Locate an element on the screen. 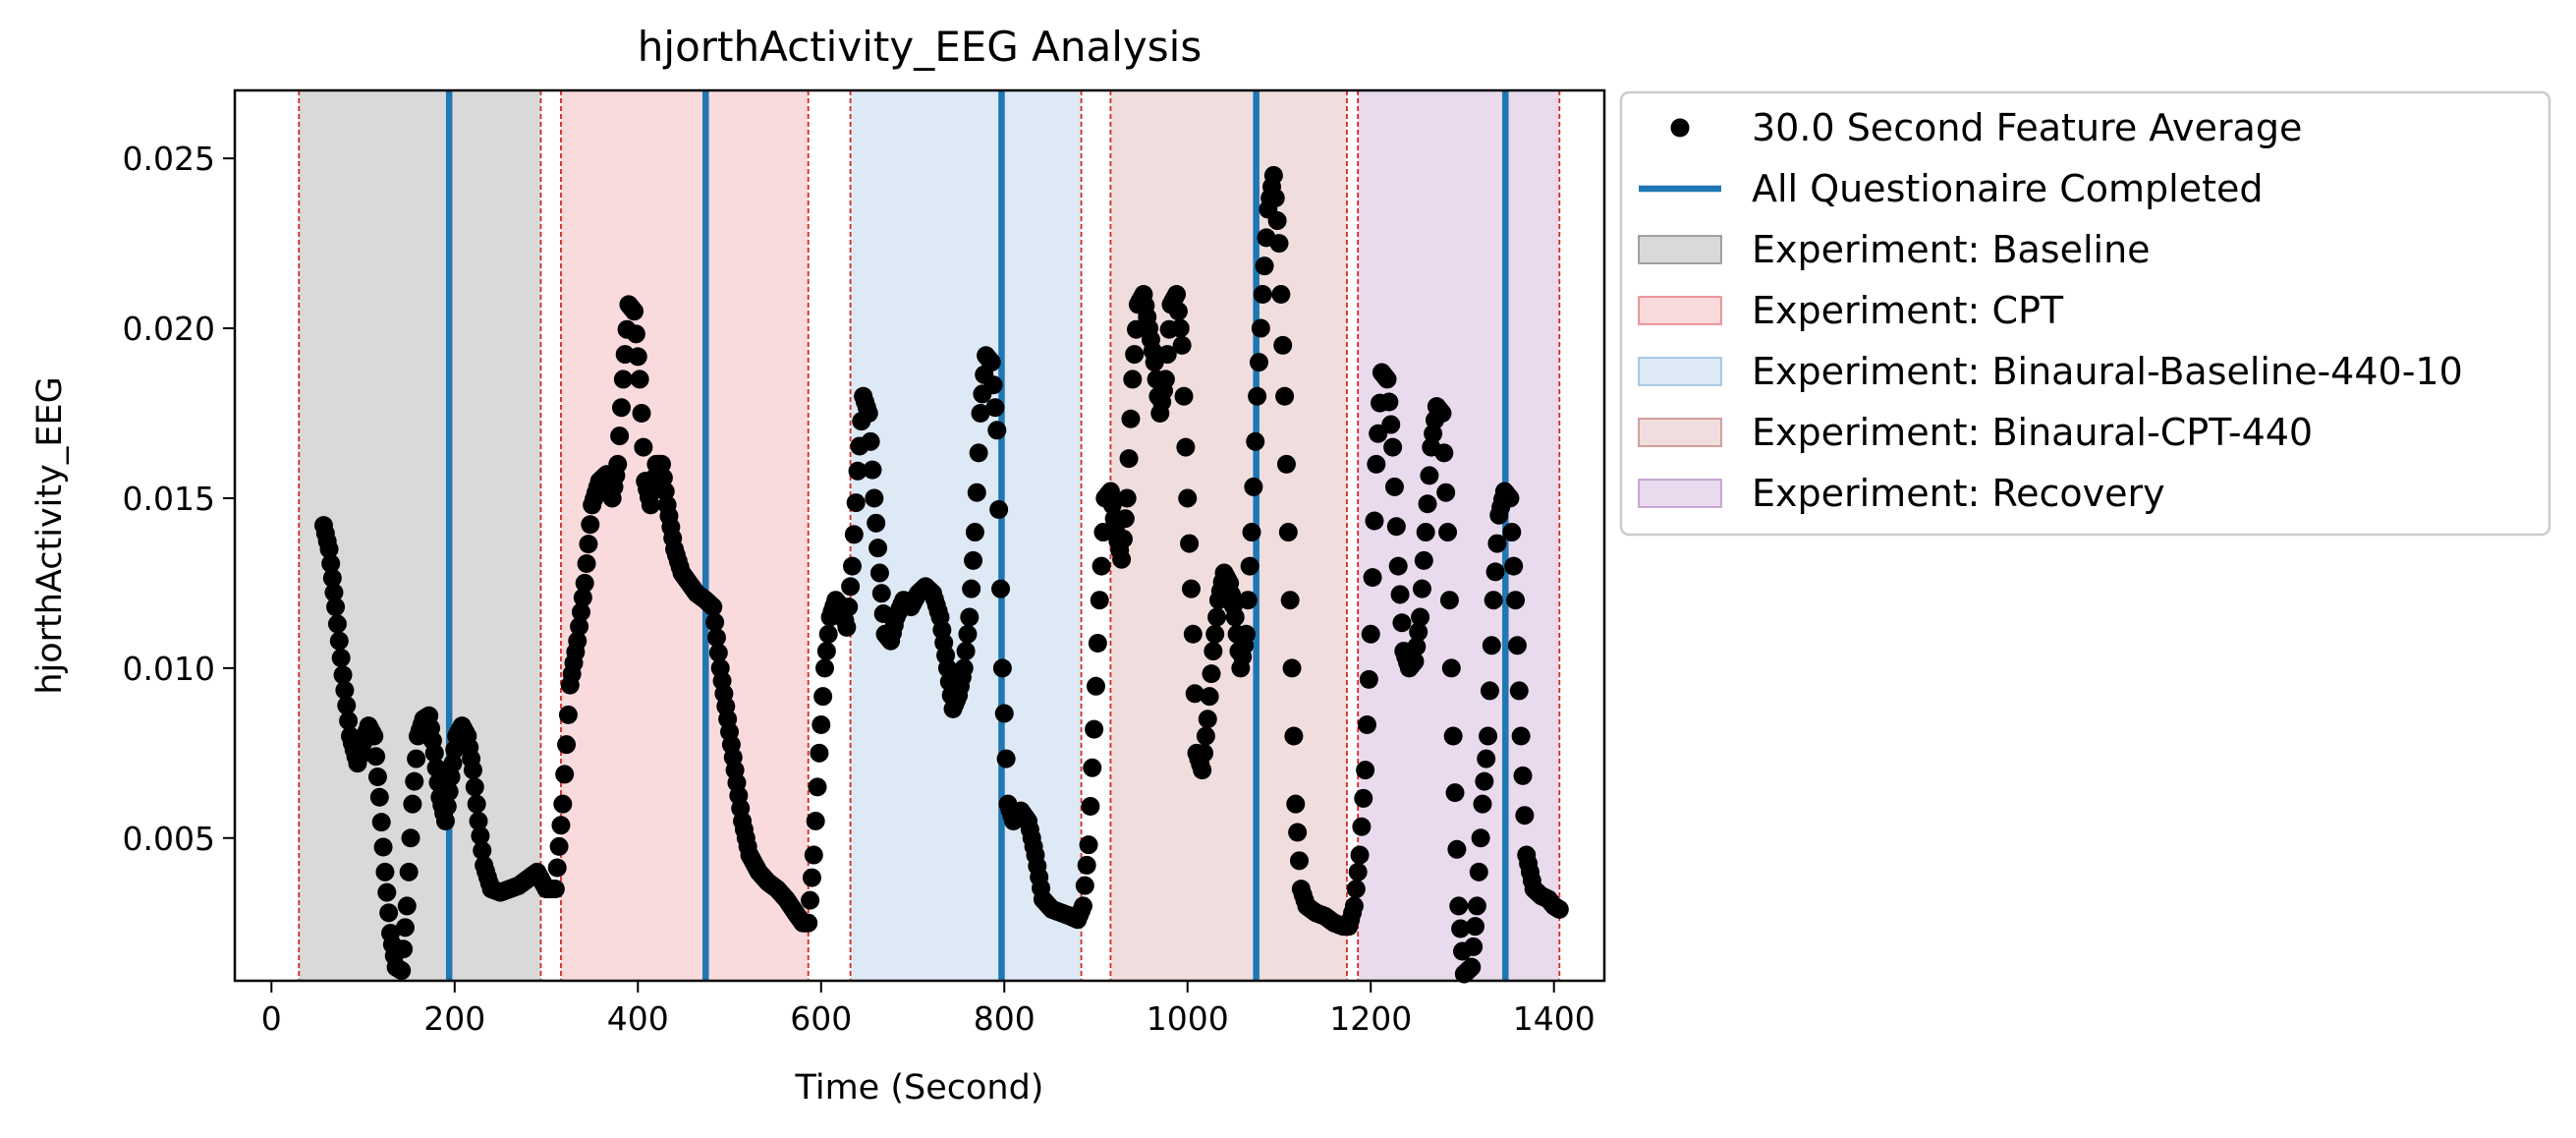 This screenshot has width=2576, height=1138. y-tick-label-1: 0.010 is located at coordinates (169, 669).